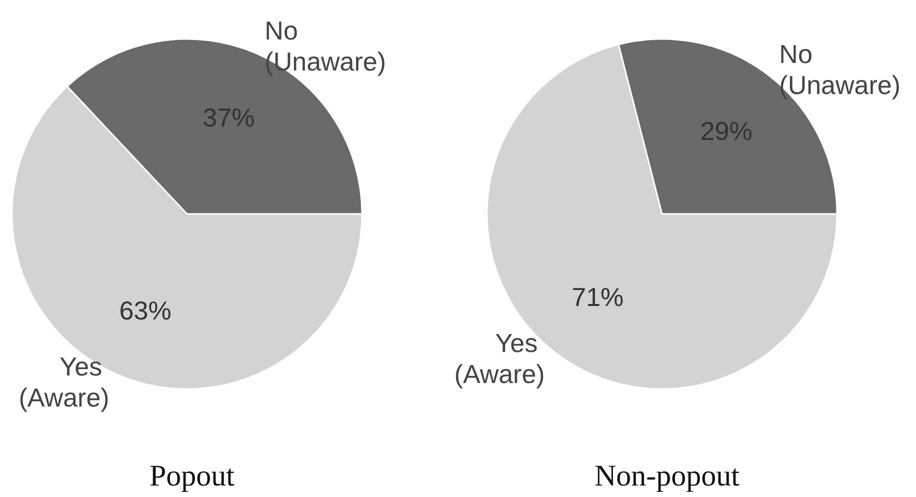 The width and height of the screenshot is (916, 497). I want to click on text: Non-popout, so click(667, 476).